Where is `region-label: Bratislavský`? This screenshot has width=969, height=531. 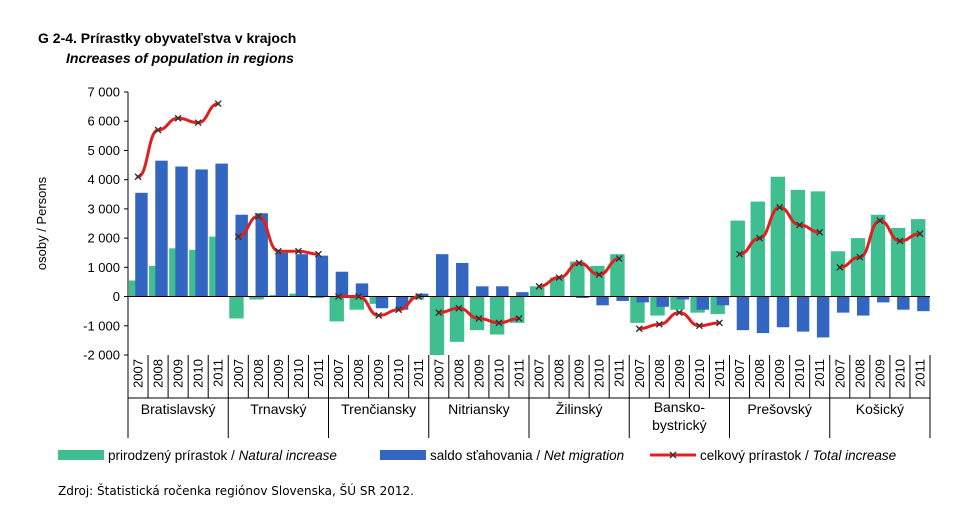 region-label: Bratislavský is located at coordinates (178, 409).